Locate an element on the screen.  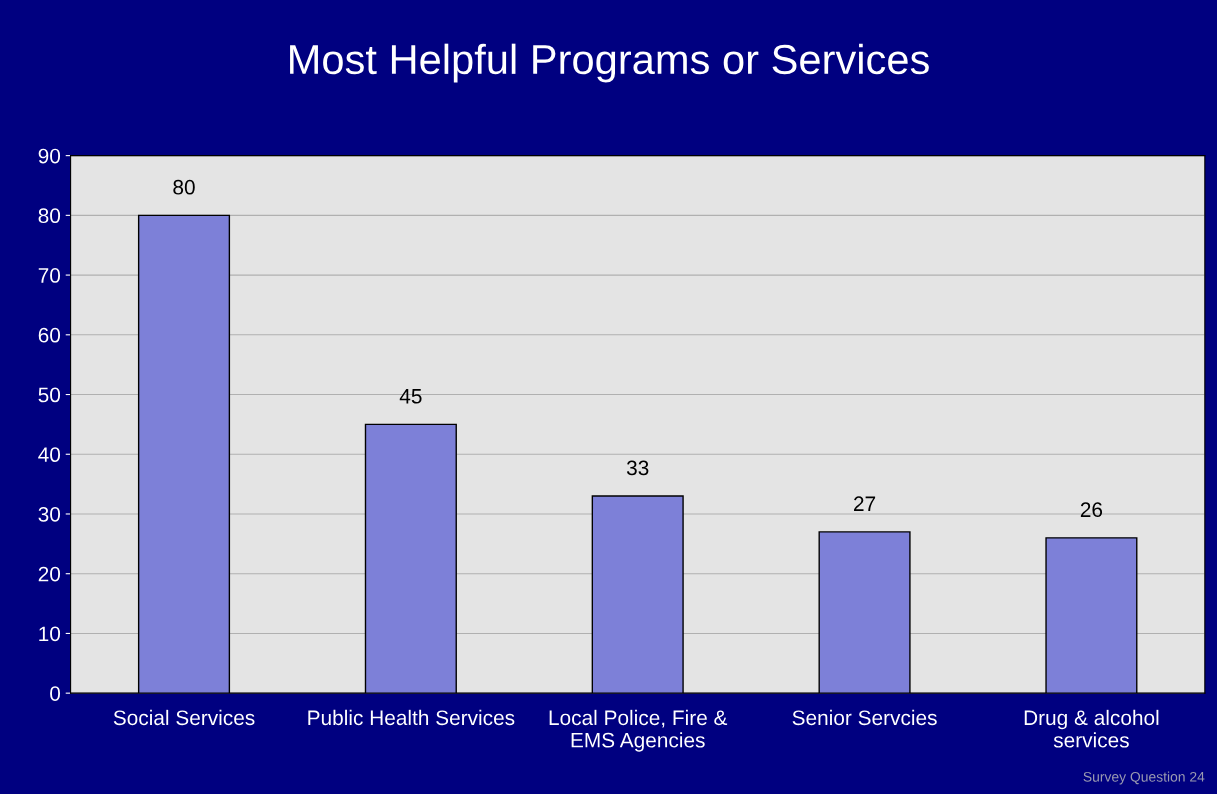
y-tick-label: 60 is located at coordinates (49, 335).